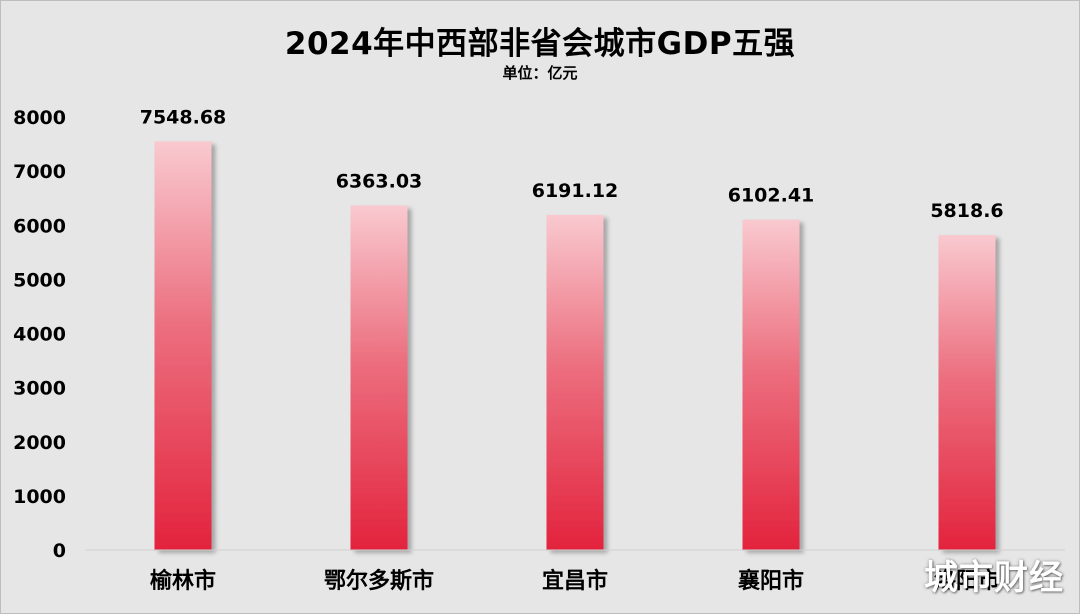 This screenshot has width=1080, height=614. Describe the element at coordinates (39, 118) in the screenshot. I see `y-tick-label: 8000` at that location.